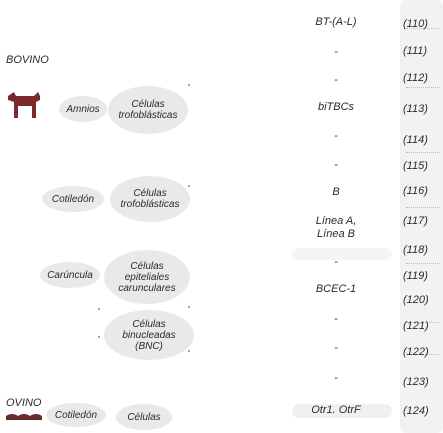 Image resolution: width=443 pixels, height=433 pixels. I want to click on reference-label: (116), so click(415, 191).